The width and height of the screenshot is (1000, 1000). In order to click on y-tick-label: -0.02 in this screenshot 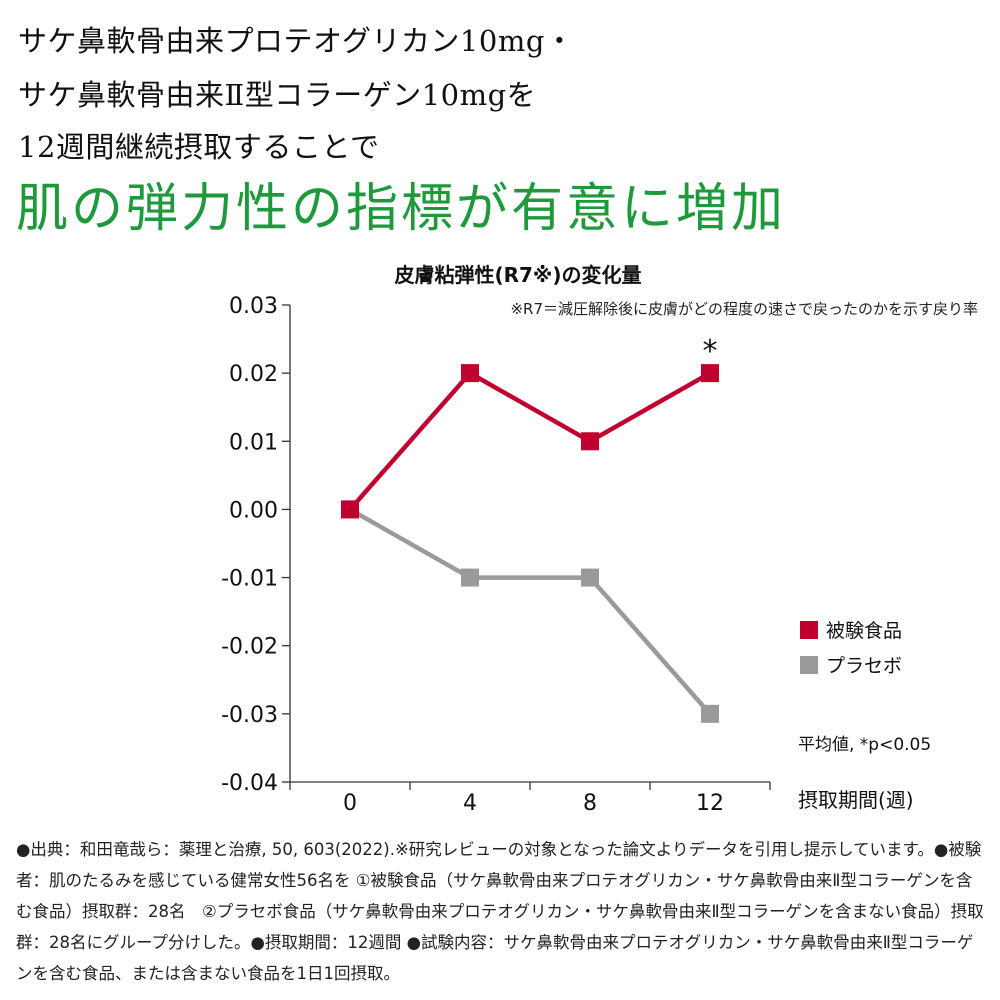, I will do `click(249, 647)`.